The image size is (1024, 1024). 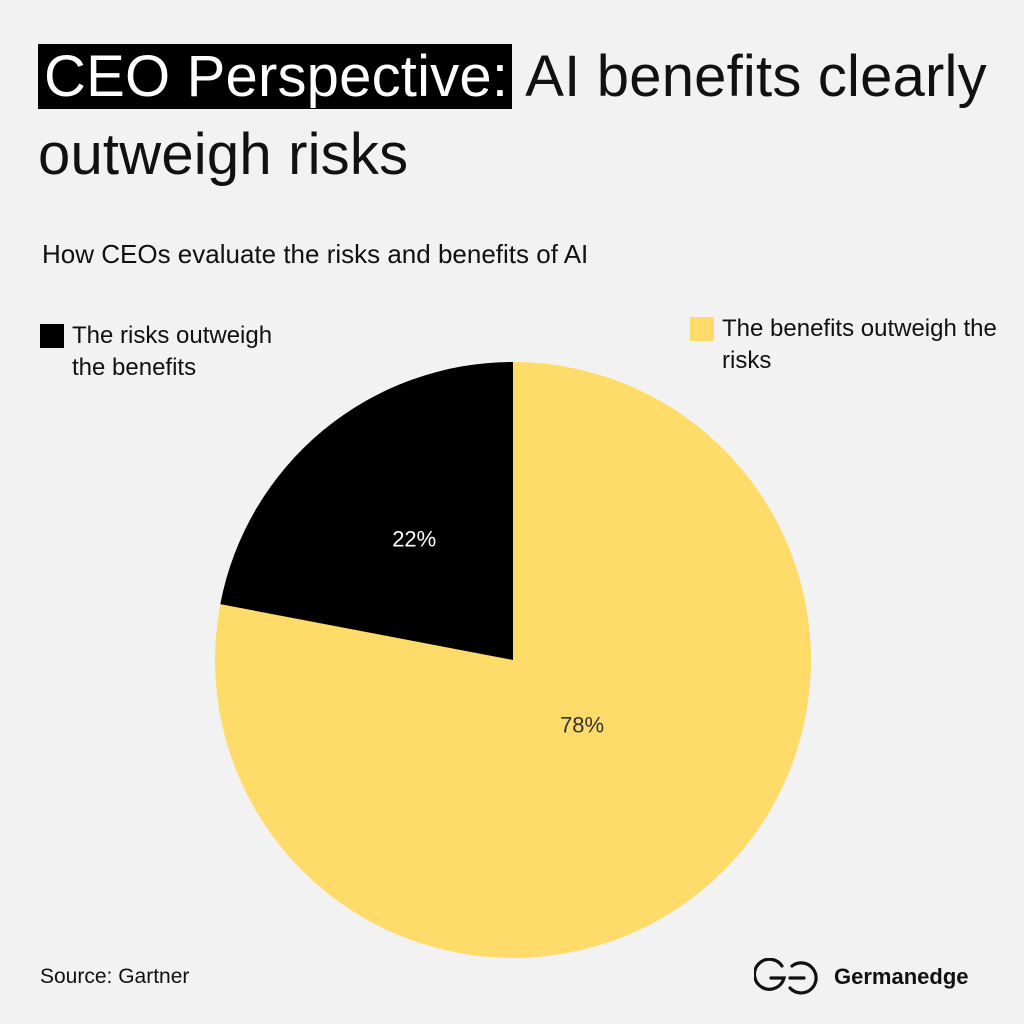 I want to click on germanedge-logo-icon, so click(x=786, y=976).